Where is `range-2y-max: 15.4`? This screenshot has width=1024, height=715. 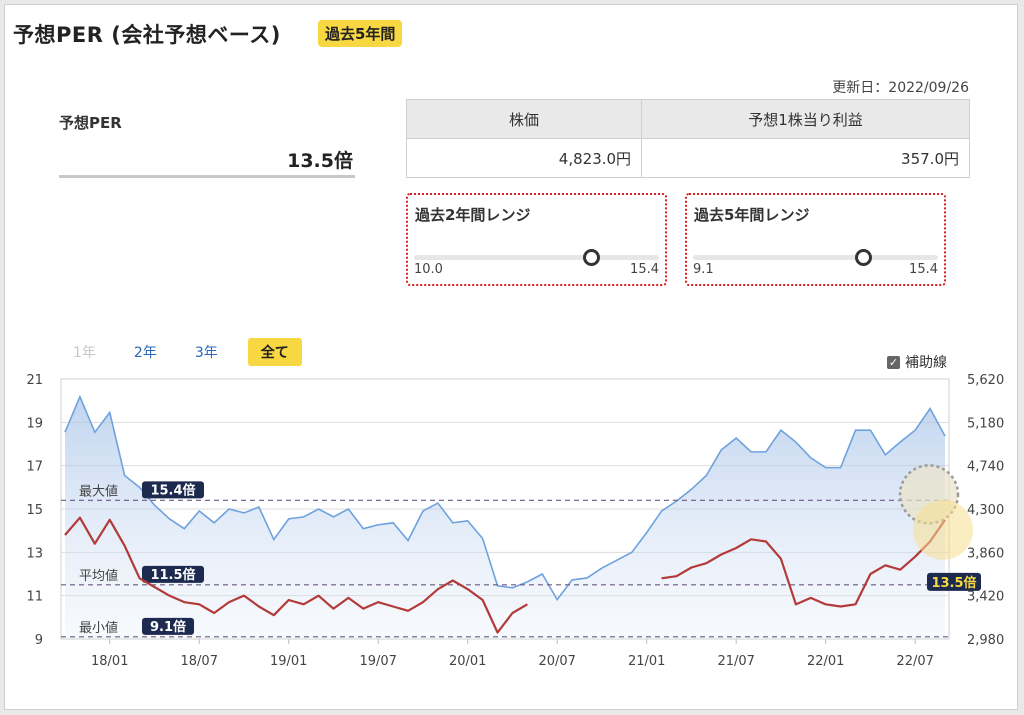
range-2y-max: 15.4 is located at coordinates (644, 269).